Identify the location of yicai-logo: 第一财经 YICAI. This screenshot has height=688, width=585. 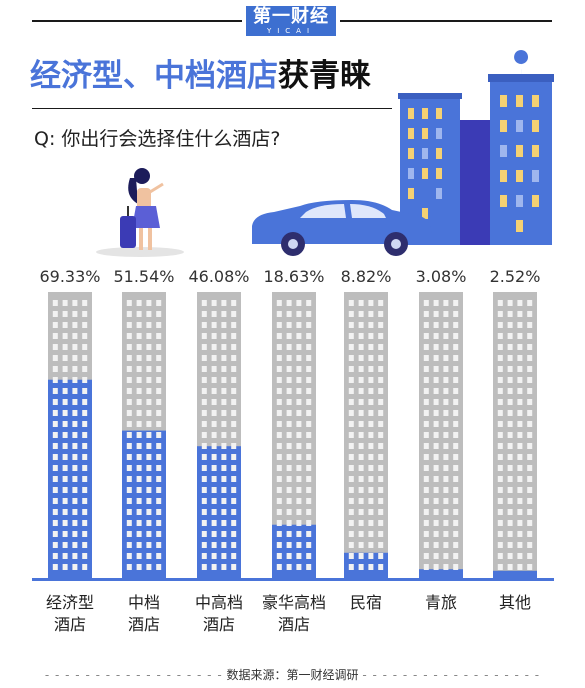
(291, 21).